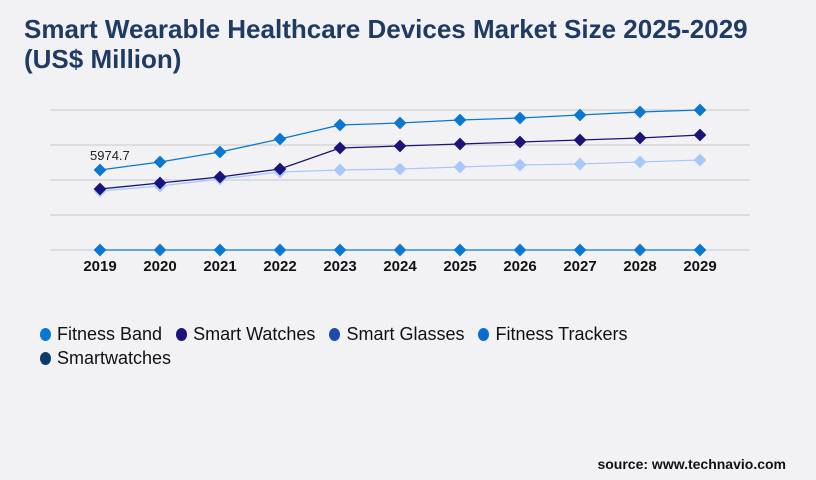 This screenshot has height=480, width=816. Describe the element at coordinates (405, 334) in the screenshot. I see `legend-label: Smart Glasses` at that location.